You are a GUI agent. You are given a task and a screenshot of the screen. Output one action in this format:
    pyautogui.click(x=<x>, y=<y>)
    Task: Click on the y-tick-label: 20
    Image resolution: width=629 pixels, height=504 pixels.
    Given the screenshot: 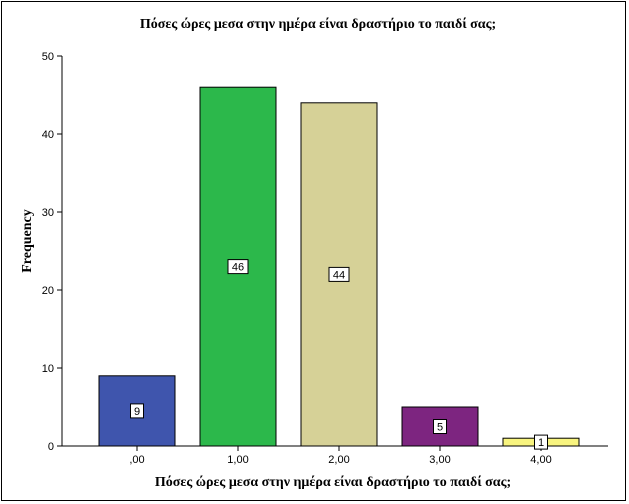 What is the action you would take?
    pyautogui.click(x=48, y=291)
    